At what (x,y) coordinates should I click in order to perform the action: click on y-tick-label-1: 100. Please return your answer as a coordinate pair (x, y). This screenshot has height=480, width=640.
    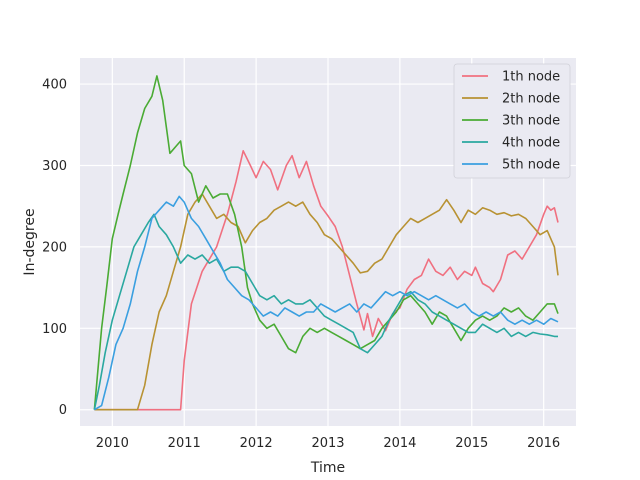
    Looking at the image, I should click on (54, 329).